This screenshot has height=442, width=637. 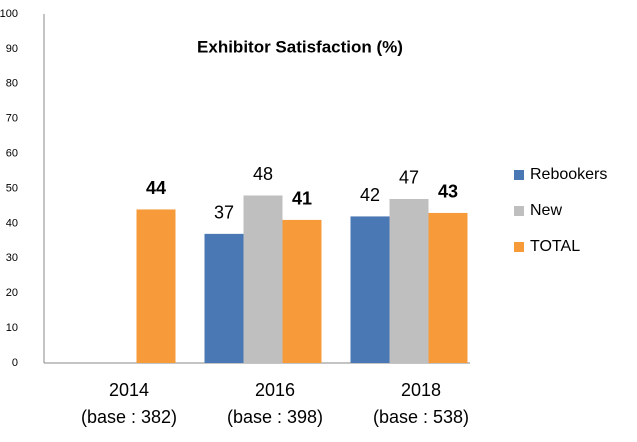 What do you see at coordinates (263, 174) in the screenshot?
I see `value-label: 48` at bounding box center [263, 174].